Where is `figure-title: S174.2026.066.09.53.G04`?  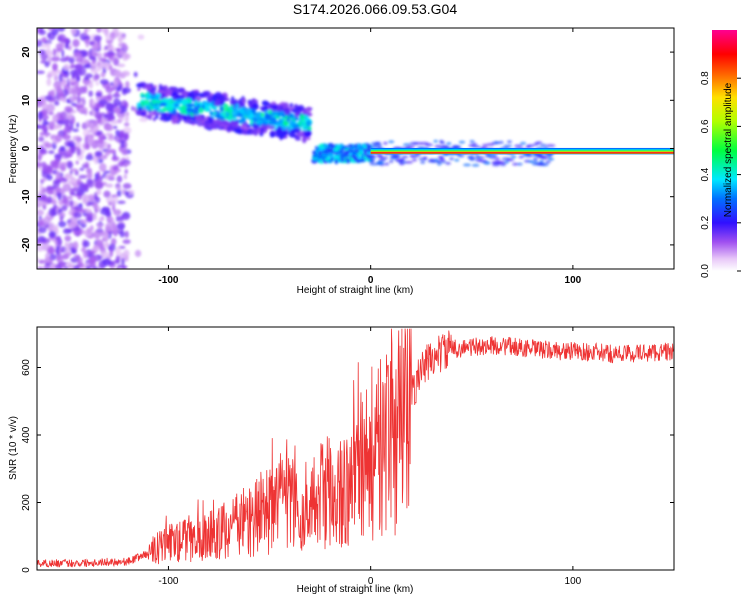
figure-title: S174.2026.066.09.53.G04 is located at coordinates (375, 9).